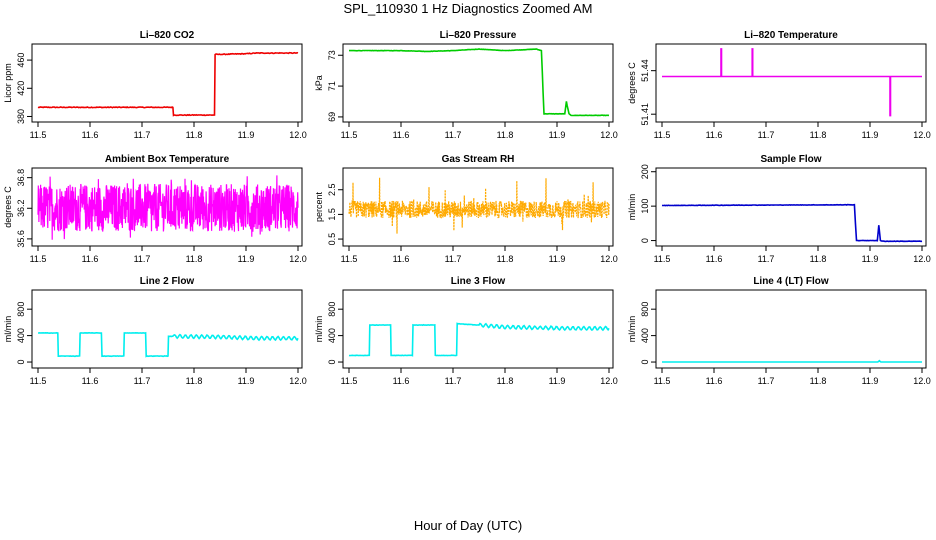 This screenshot has height=540, width=936. Describe the element at coordinates (478, 281) in the screenshot. I see `panel-title: Line 3 Flow` at that location.